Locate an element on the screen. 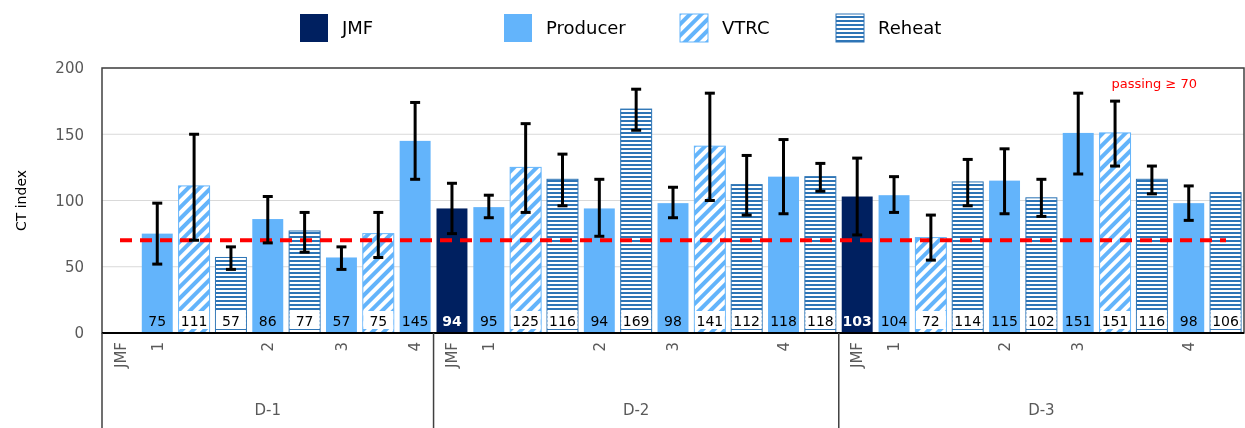  y-tick-label: 0 is located at coordinates (79, 333).